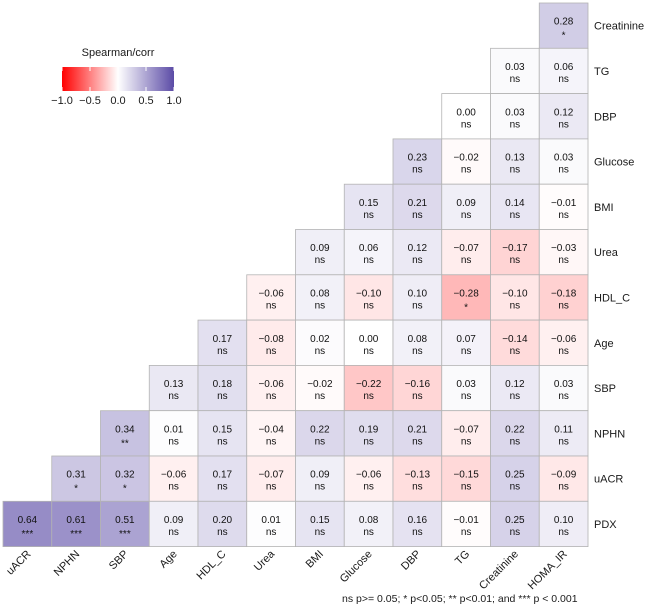 The width and height of the screenshot is (645, 606). Describe the element at coordinates (466, 158) in the screenshot. I see `cell-value-label: −0.02` at that location.